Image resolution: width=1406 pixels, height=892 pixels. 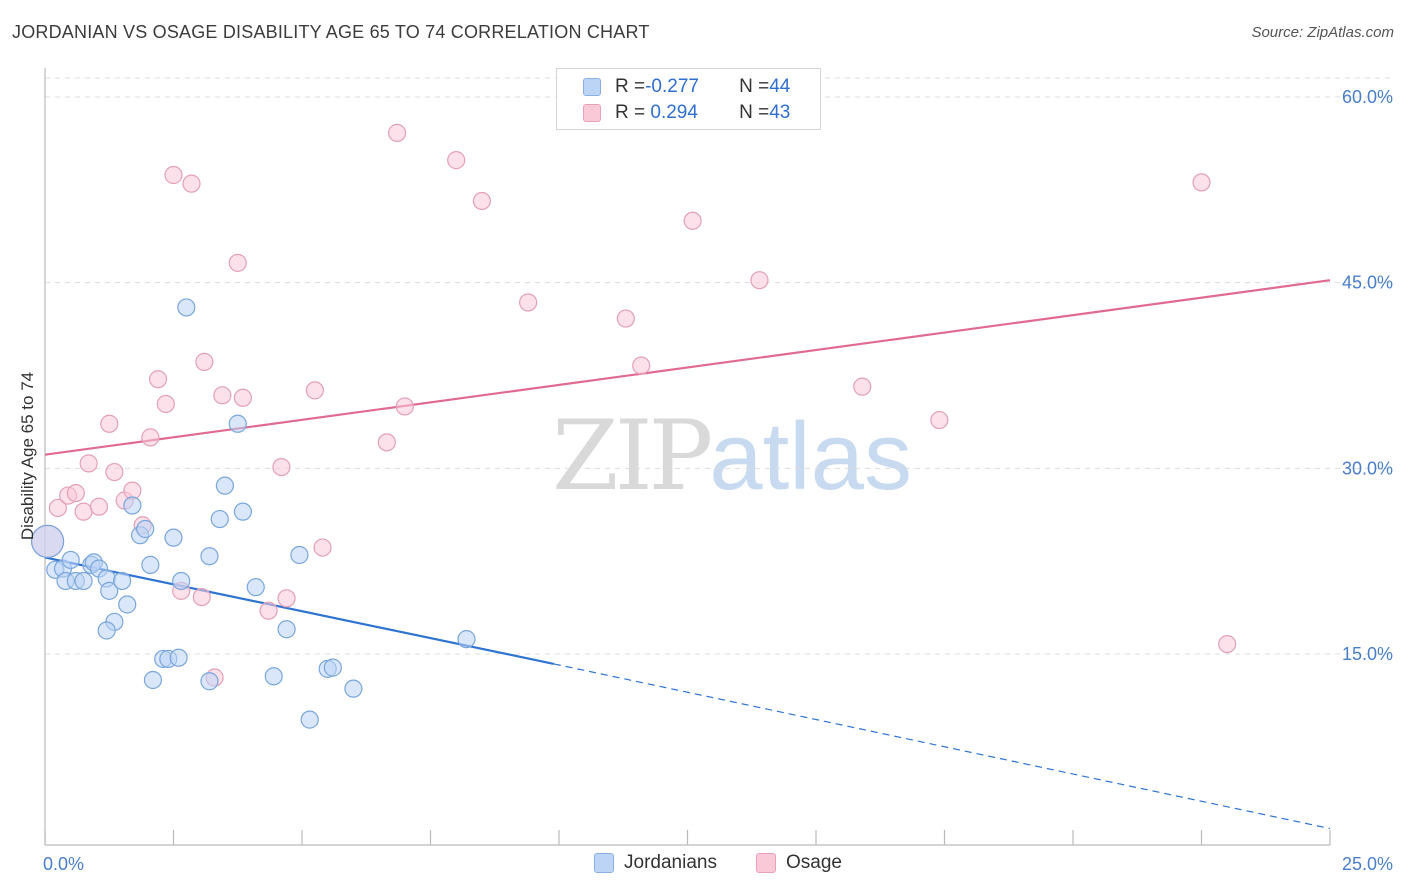 What do you see at coordinates (655, 863) in the screenshot?
I see `bottom-legend-jordanians: Jordanians` at bounding box center [655, 863].